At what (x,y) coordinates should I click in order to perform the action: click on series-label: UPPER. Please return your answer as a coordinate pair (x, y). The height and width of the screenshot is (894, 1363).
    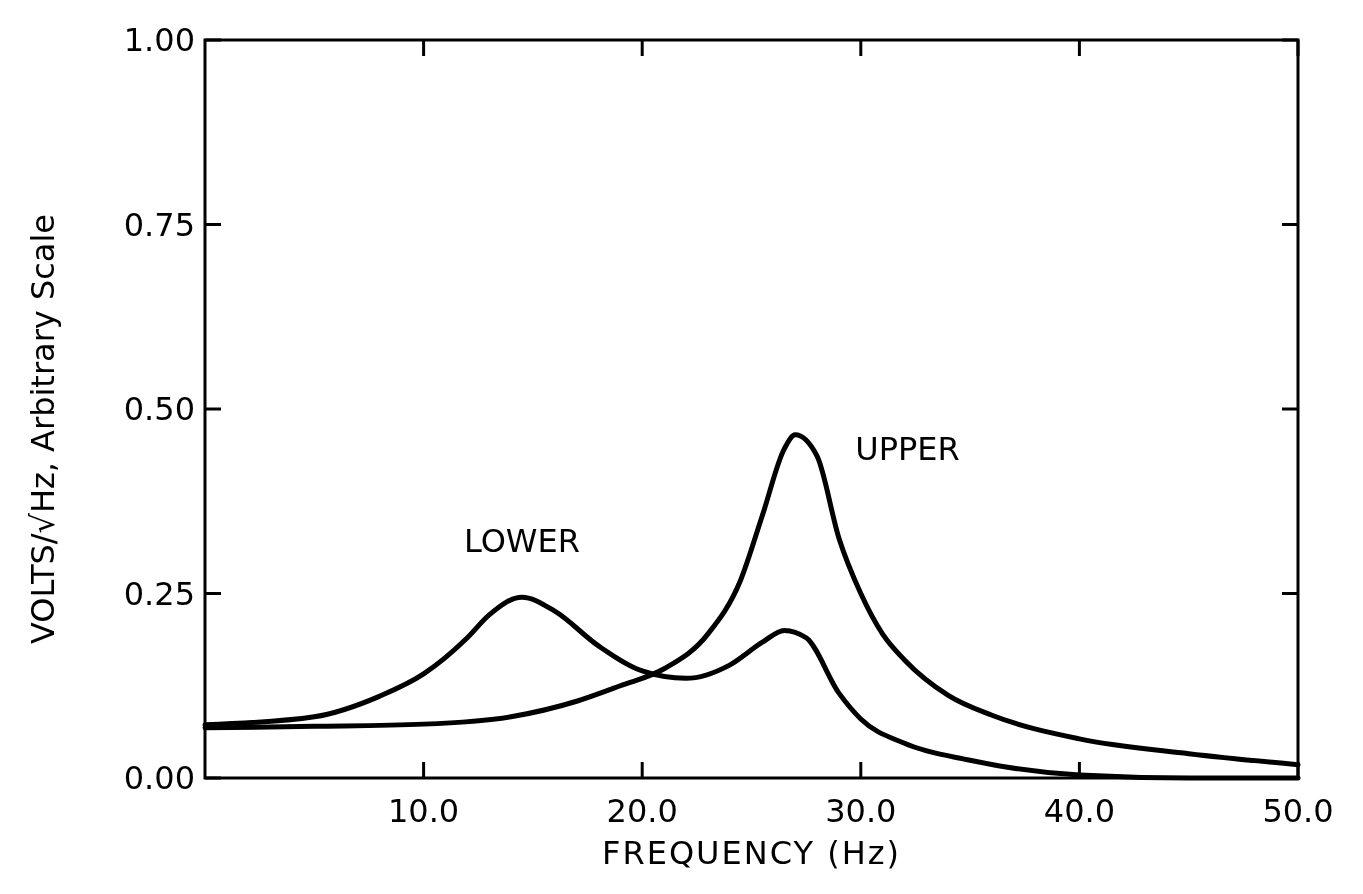
    Looking at the image, I should click on (907, 448).